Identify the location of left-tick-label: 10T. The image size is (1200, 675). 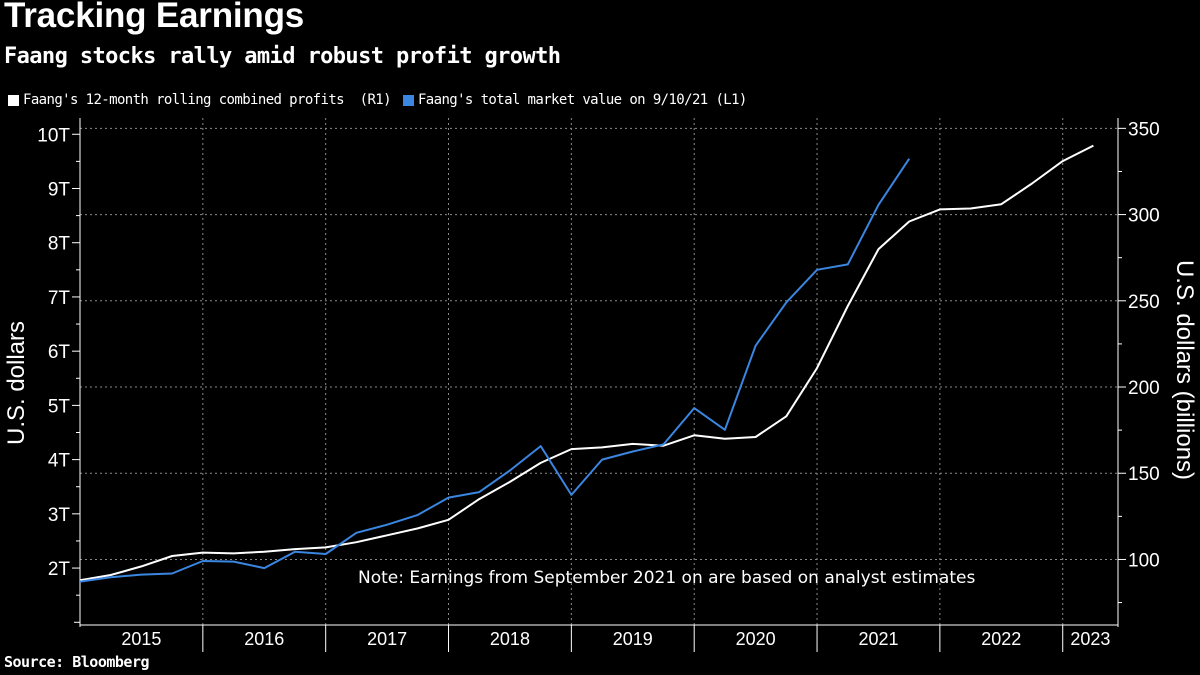
(53, 135).